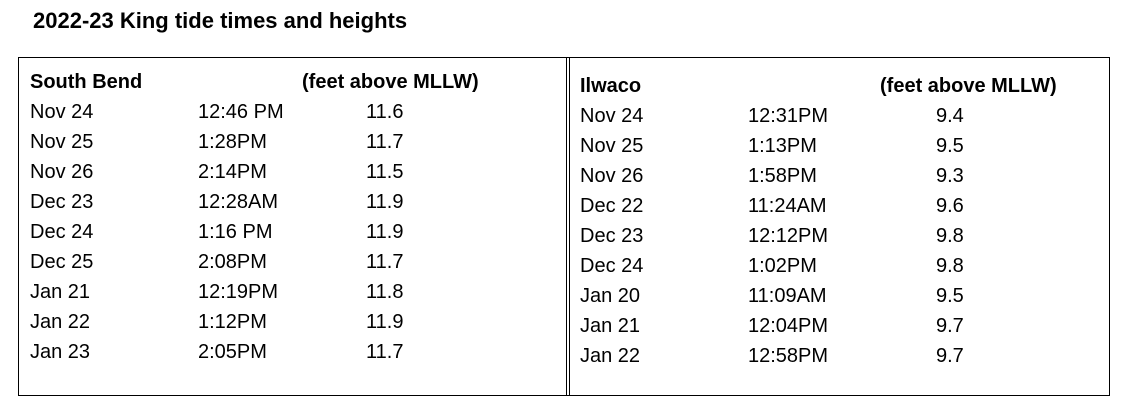 The height and width of the screenshot is (417, 1126). I want to click on location-header: Ilwaco, so click(611, 86).